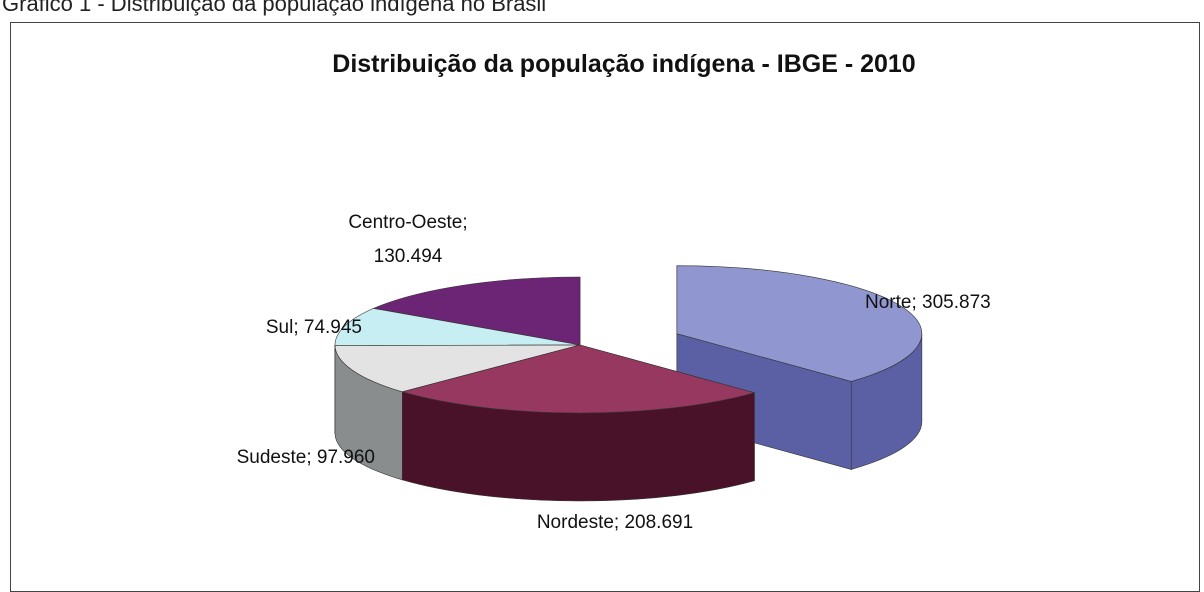 Image resolution: width=1204 pixels, height=592 pixels. I want to click on data-label-sudeste: Sudeste; 97.960, so click(306, 457).